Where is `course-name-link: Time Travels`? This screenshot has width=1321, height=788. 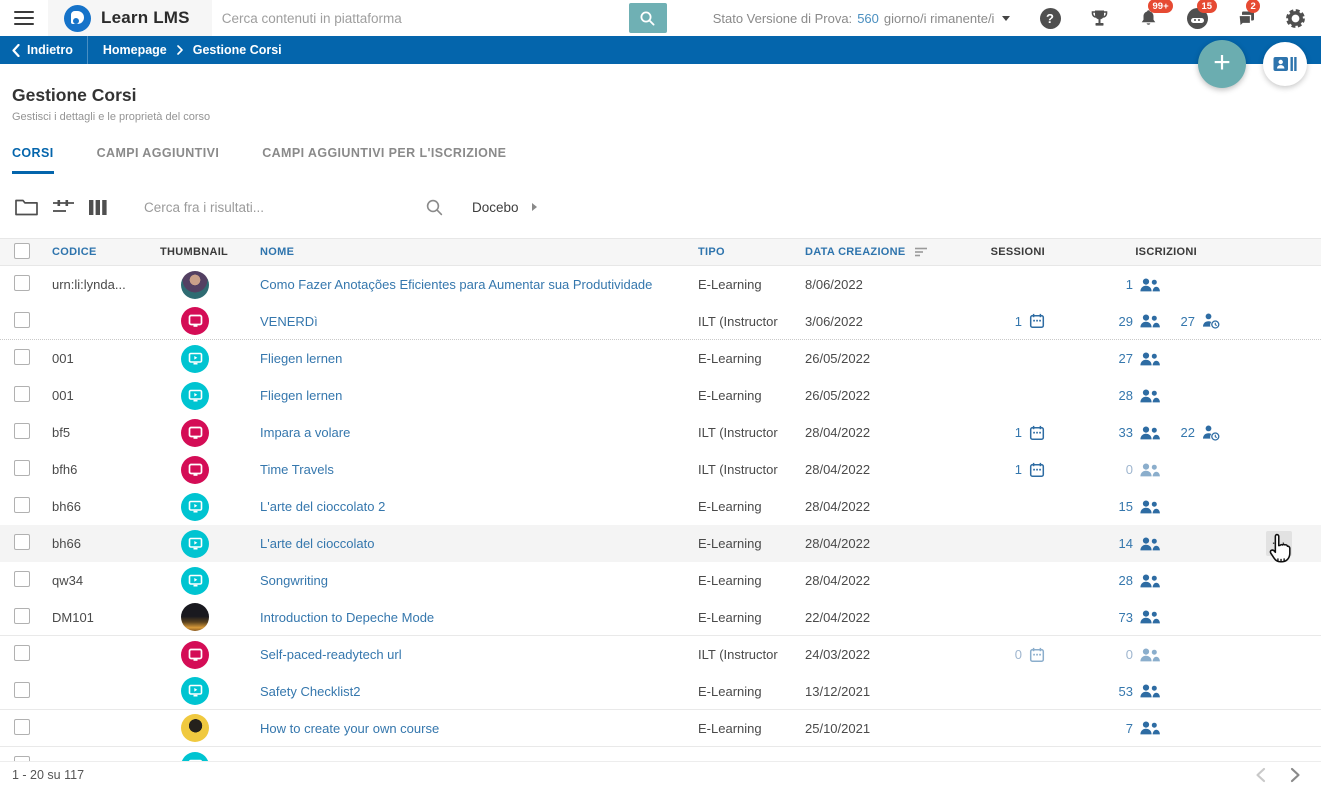
course-name-link: Time Travels is located at coordinates (297, 469).